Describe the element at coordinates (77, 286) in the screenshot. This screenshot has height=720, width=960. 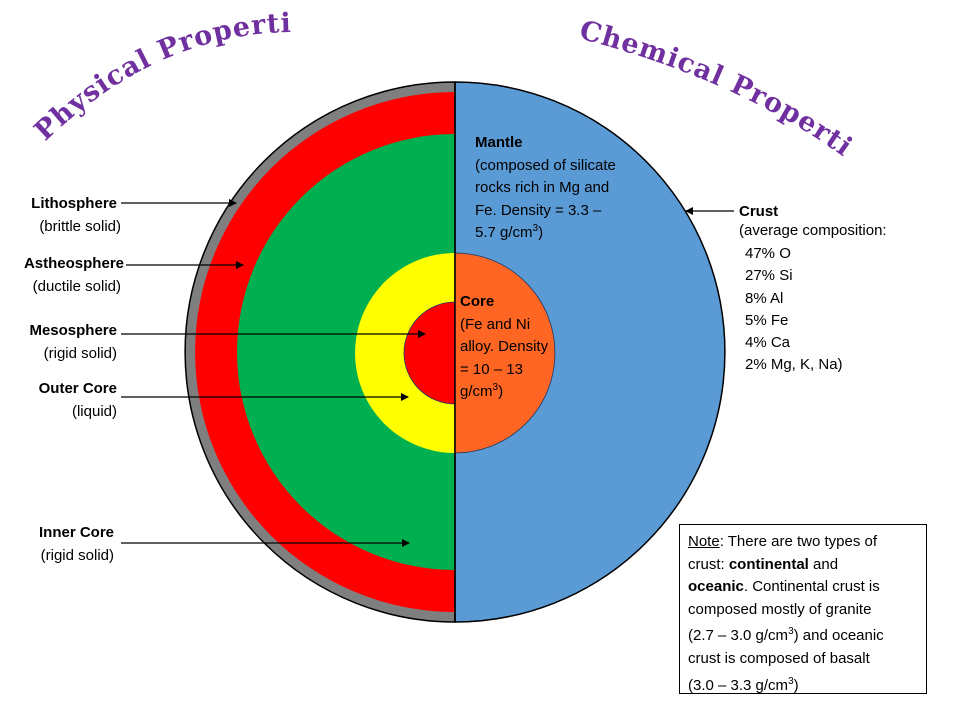
I see `asthenosphere-desc: (ductile solid)` at that location.